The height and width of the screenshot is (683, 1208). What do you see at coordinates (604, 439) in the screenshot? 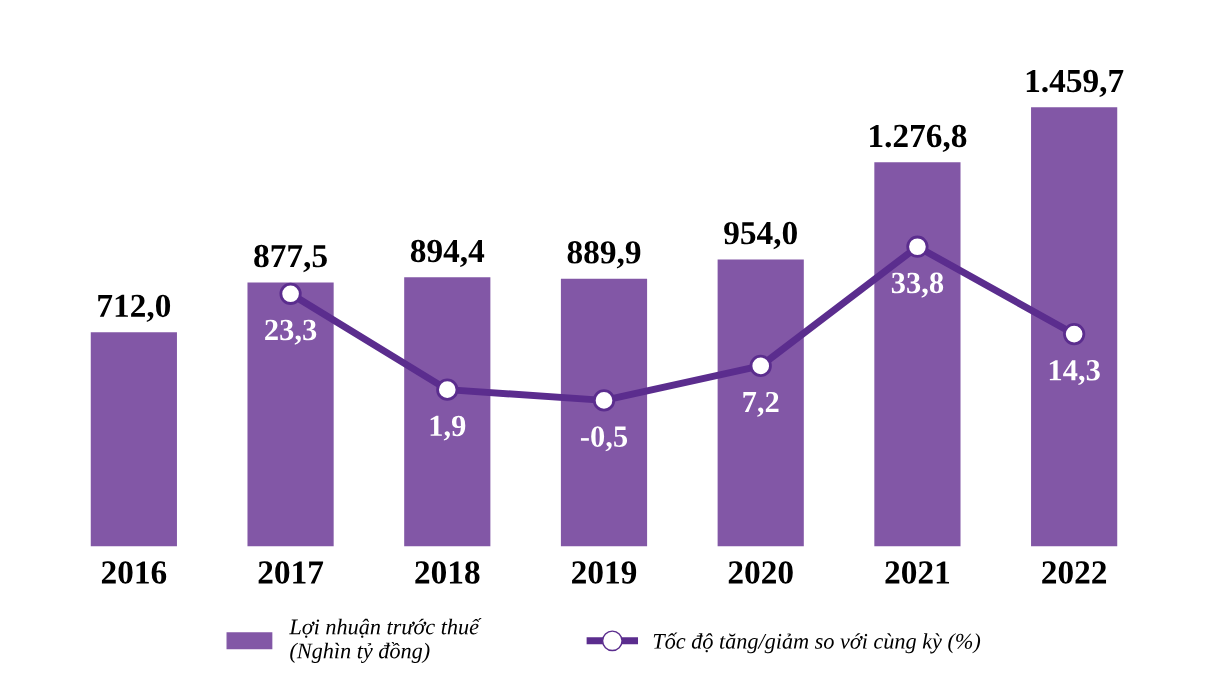
I see `data-label: -0,5` at bounding box center [604, 439].